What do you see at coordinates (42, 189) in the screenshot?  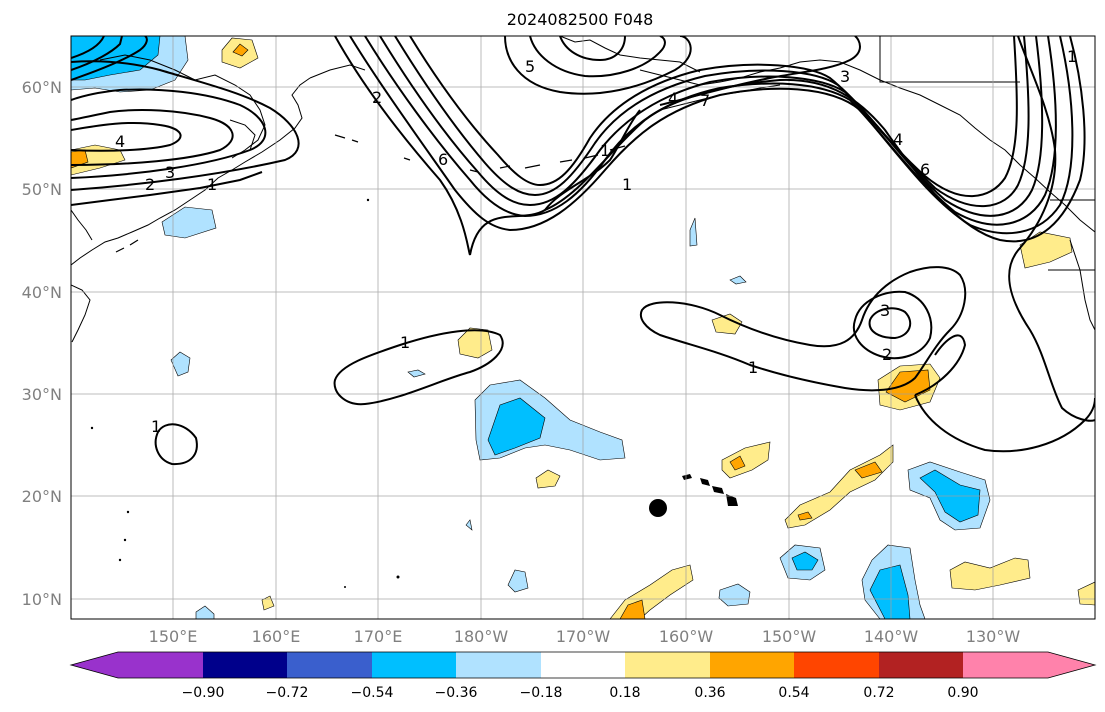 I see `lat-tick-label: 50°N` at bounding box center [42, 189].